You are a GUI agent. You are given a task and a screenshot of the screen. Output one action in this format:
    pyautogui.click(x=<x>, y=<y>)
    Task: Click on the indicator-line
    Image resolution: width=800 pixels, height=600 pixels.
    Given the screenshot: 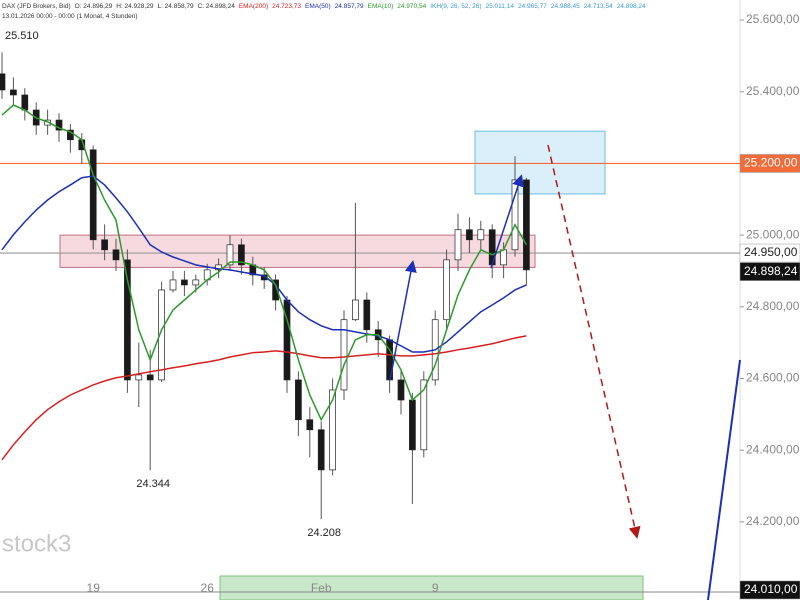 What is the action you would take?
    pyautogui.click(x=264, y=398)
    